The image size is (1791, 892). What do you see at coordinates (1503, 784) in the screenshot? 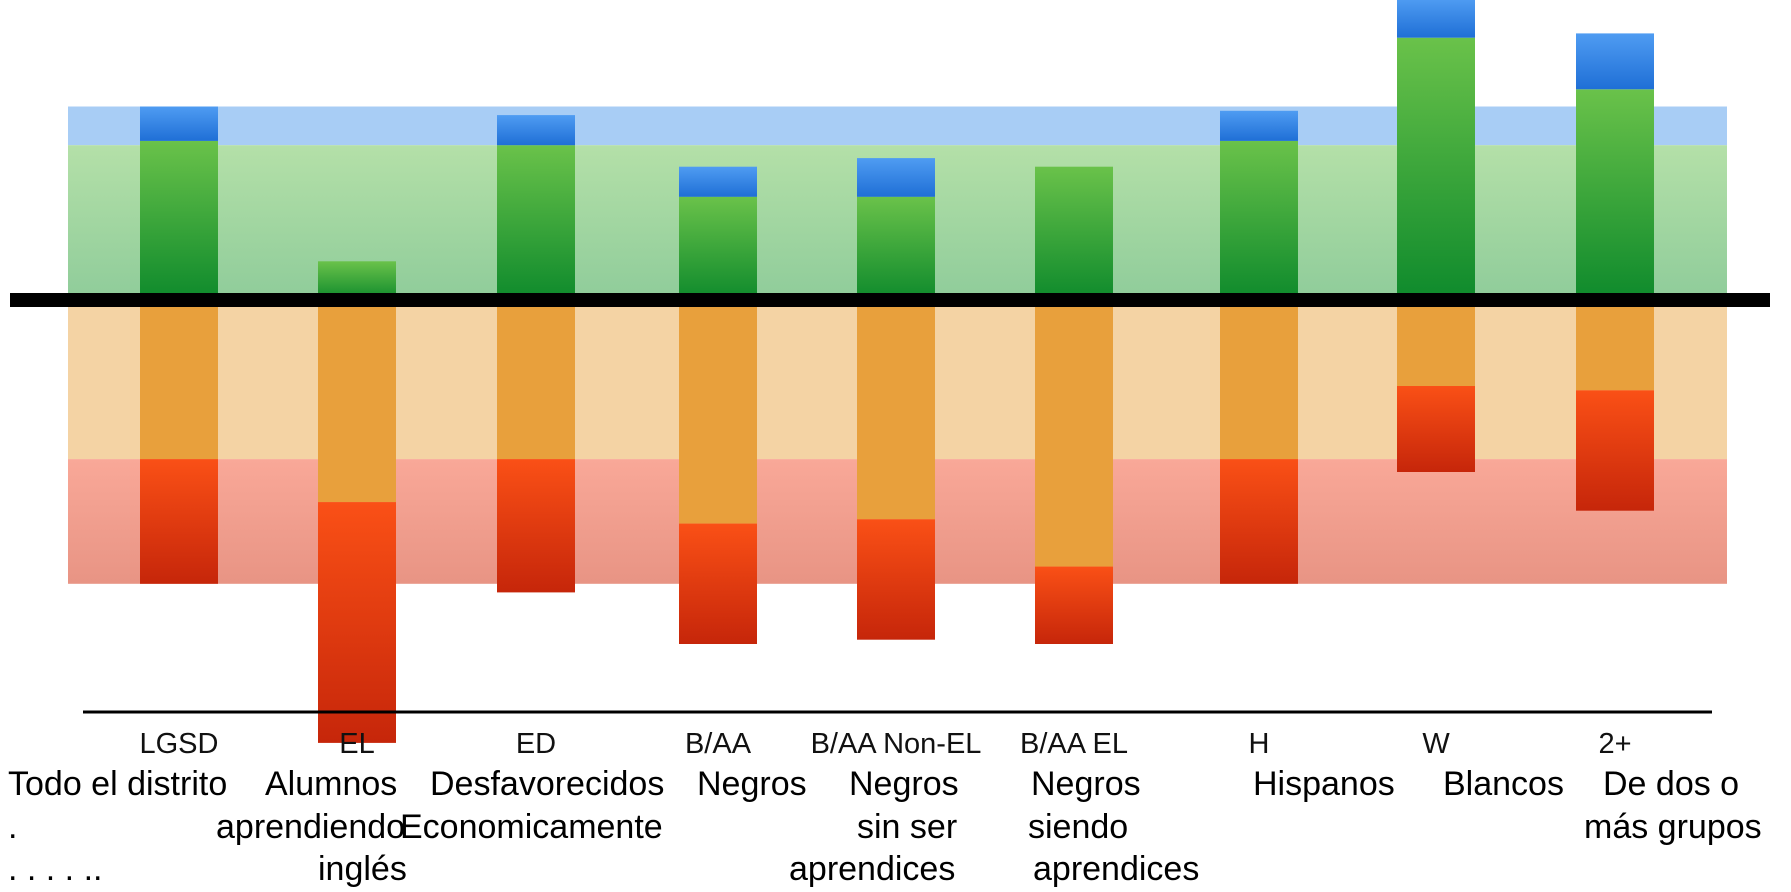
I see `category-description-line: Blancos` at bounding box center [1503, 784].